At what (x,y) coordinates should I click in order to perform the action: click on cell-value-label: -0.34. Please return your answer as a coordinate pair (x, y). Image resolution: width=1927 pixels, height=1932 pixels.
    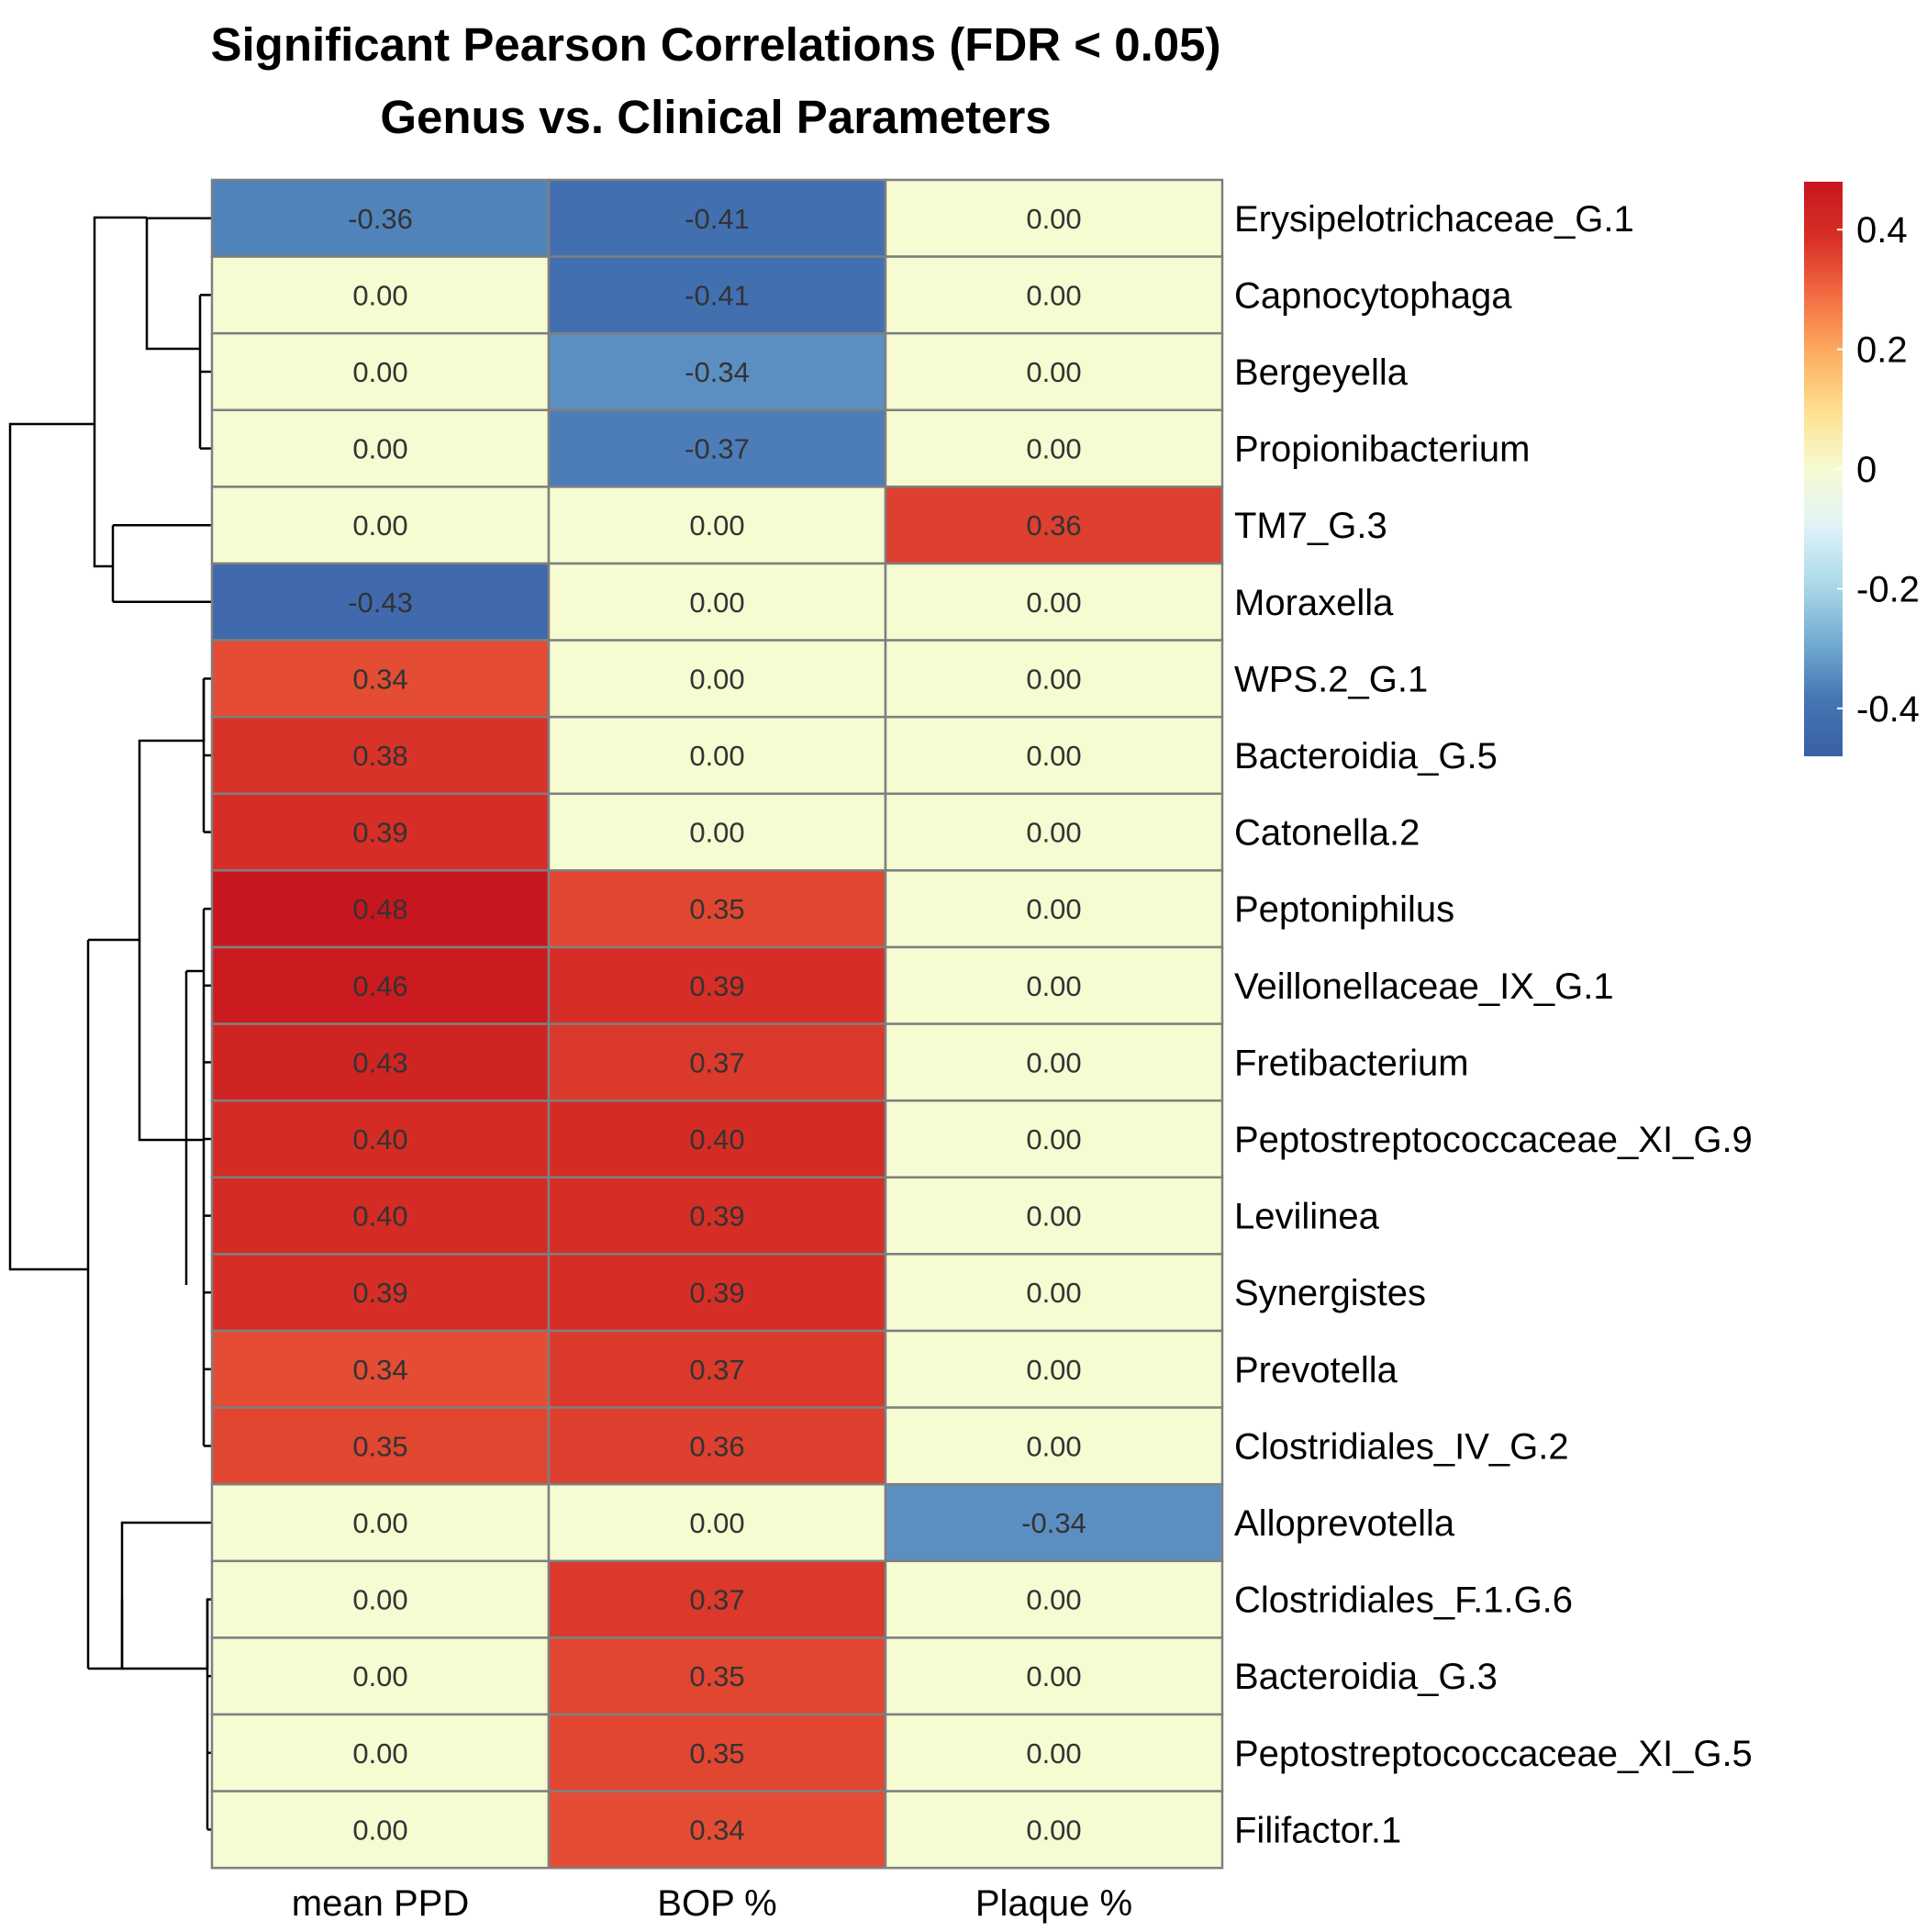
    Looking at the image, I should click on (717, 372).